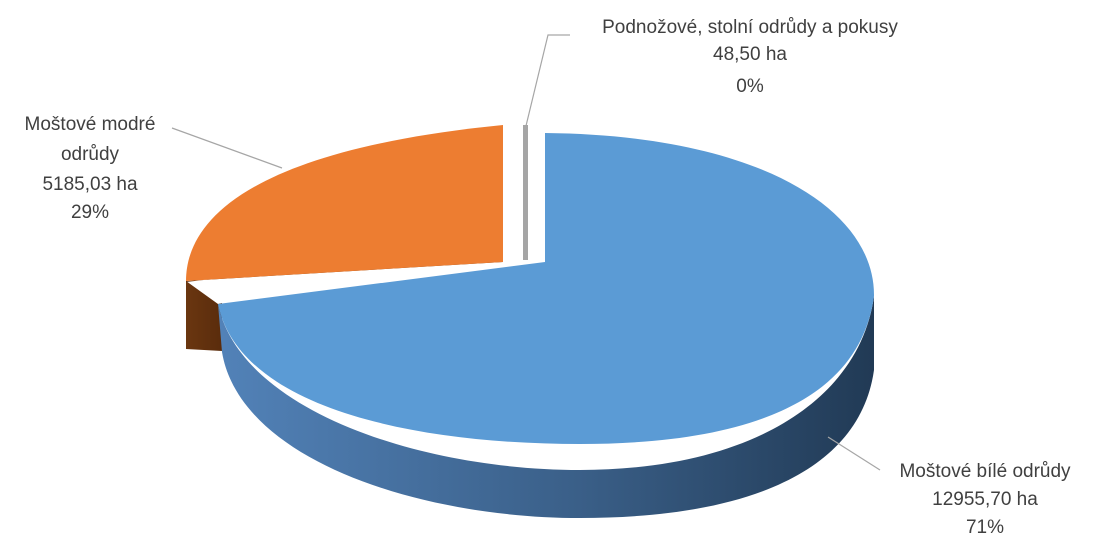  I want to click on slice-podnozove, so click(525, 192).